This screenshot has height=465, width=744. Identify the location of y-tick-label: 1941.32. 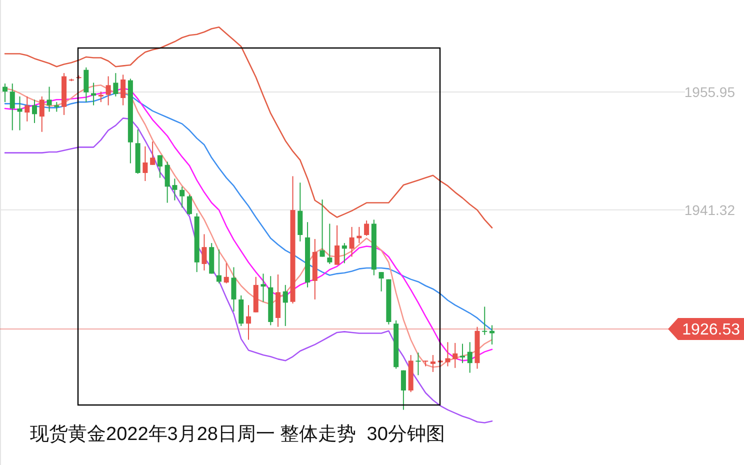
(710, 210).